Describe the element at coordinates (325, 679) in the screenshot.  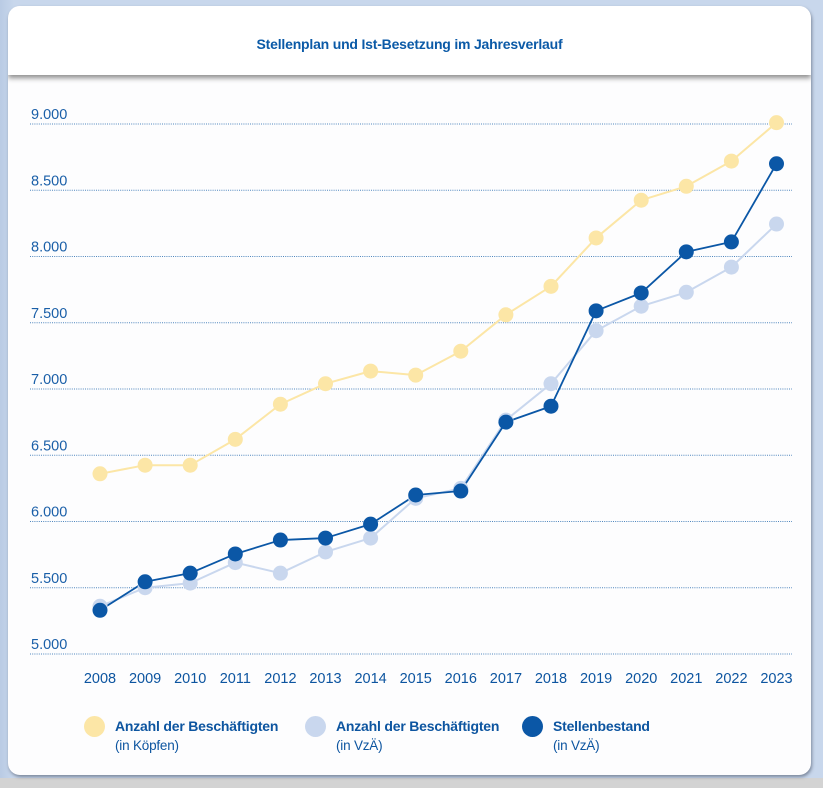
I see `x-tick-label: 2013` at that location.